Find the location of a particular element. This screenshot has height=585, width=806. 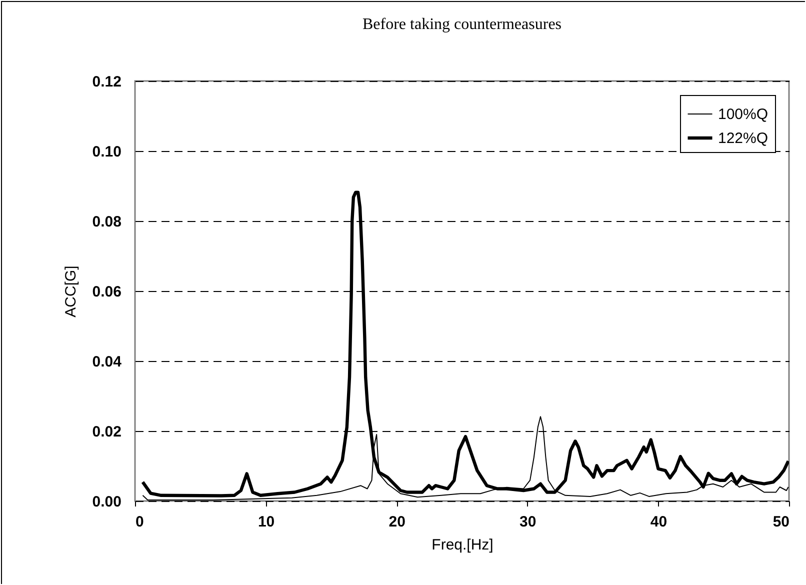

legend-label: 122%Q is located at coordinates (743, 138).